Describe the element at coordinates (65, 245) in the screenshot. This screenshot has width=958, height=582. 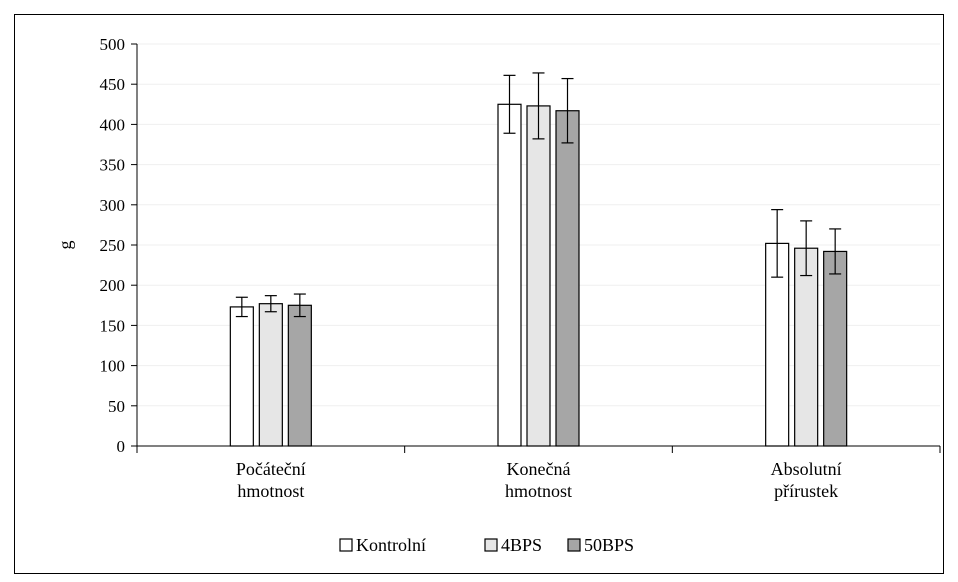
I see `y-axis-title: g` at that location.